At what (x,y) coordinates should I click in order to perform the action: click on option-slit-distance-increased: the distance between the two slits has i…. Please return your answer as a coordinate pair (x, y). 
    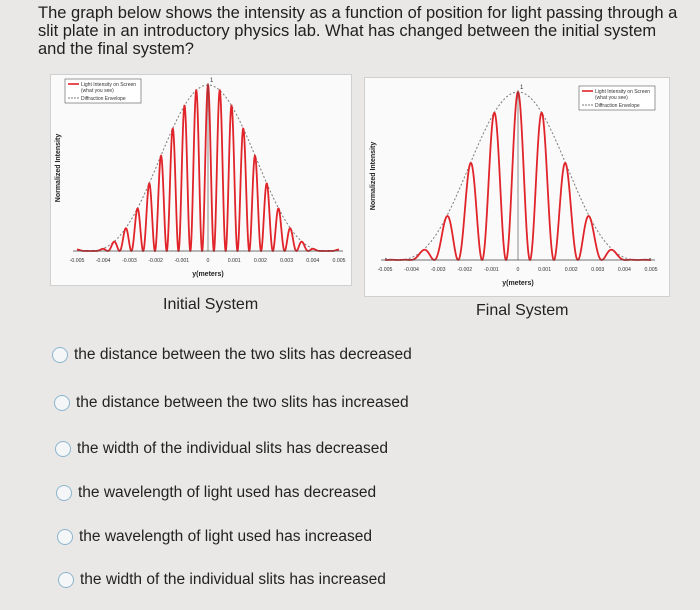
    Looking at the image, I should click on (231, 403).